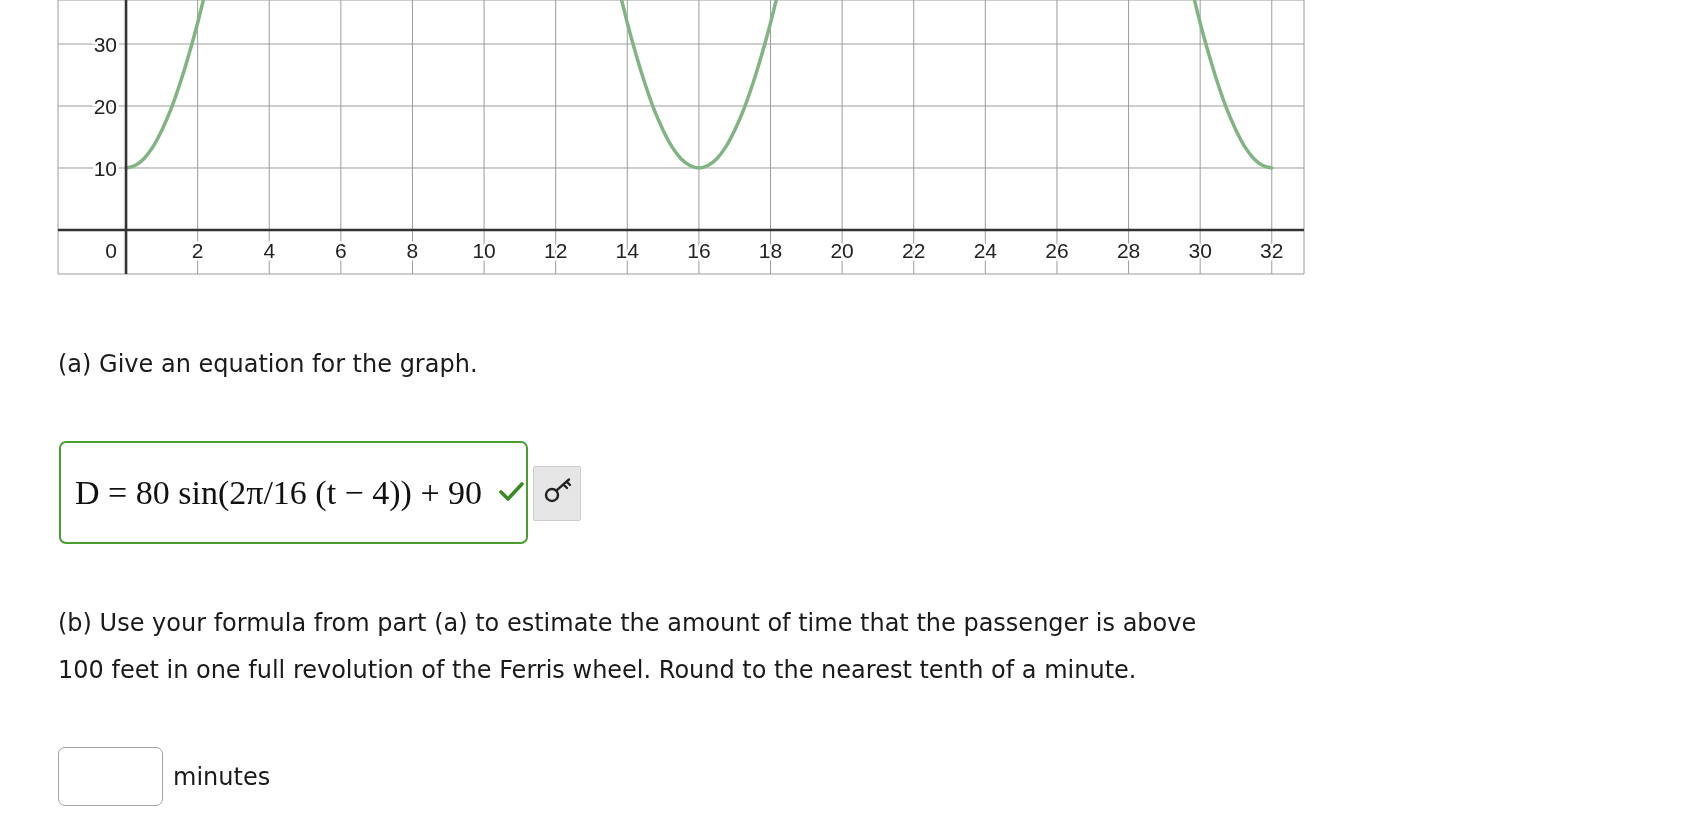 This screenshot has height=836, width=1702. I want to click on y-tick-label: 10, so click(105, 168).